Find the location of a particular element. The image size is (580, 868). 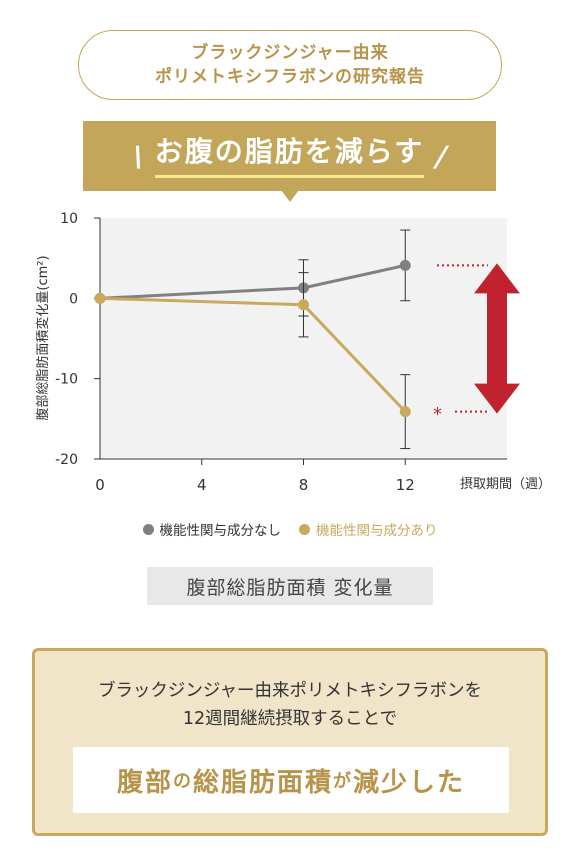

highlight-part-d: が is located at coordinates (343, 781).